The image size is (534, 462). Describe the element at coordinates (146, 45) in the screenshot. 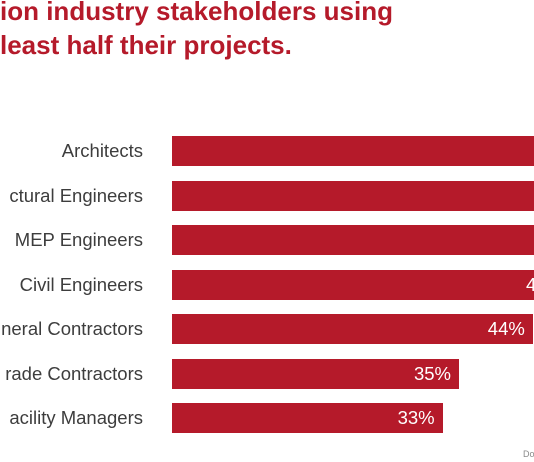

I see `chart-title-line-2: least half their projects.` at that location.